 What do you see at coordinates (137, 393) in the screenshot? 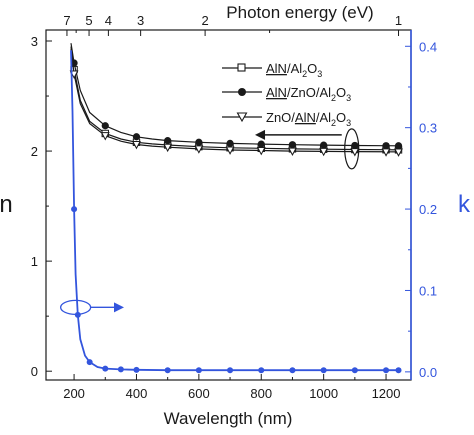
I see `x-tick-label: 400` at bounding box center [137, 393].